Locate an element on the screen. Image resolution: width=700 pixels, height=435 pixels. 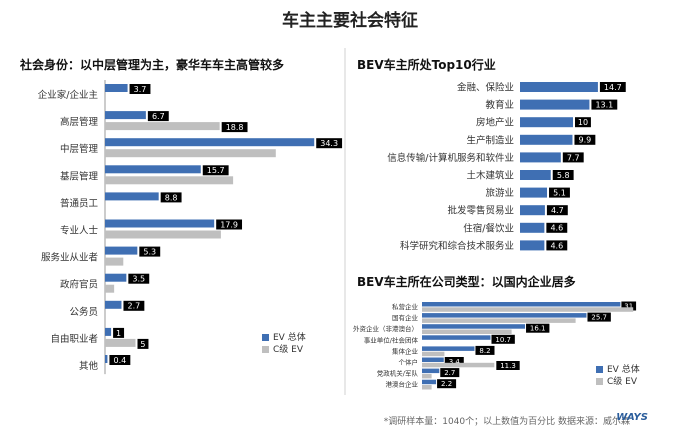
data-label-ev: 4.7 is located at coordinates (557, 210).